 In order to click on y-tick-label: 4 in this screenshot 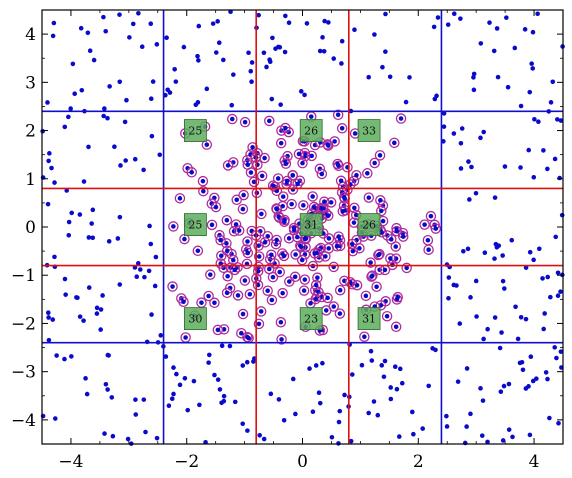, I will do `click(30, 35)`.